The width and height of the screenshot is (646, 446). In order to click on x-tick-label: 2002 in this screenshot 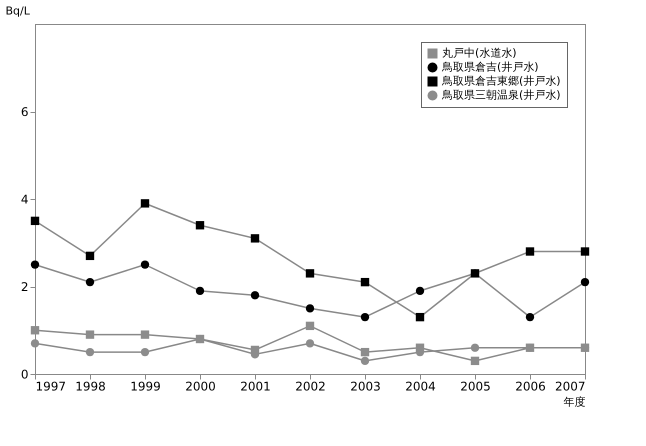, I will do `click(310, 387)`.